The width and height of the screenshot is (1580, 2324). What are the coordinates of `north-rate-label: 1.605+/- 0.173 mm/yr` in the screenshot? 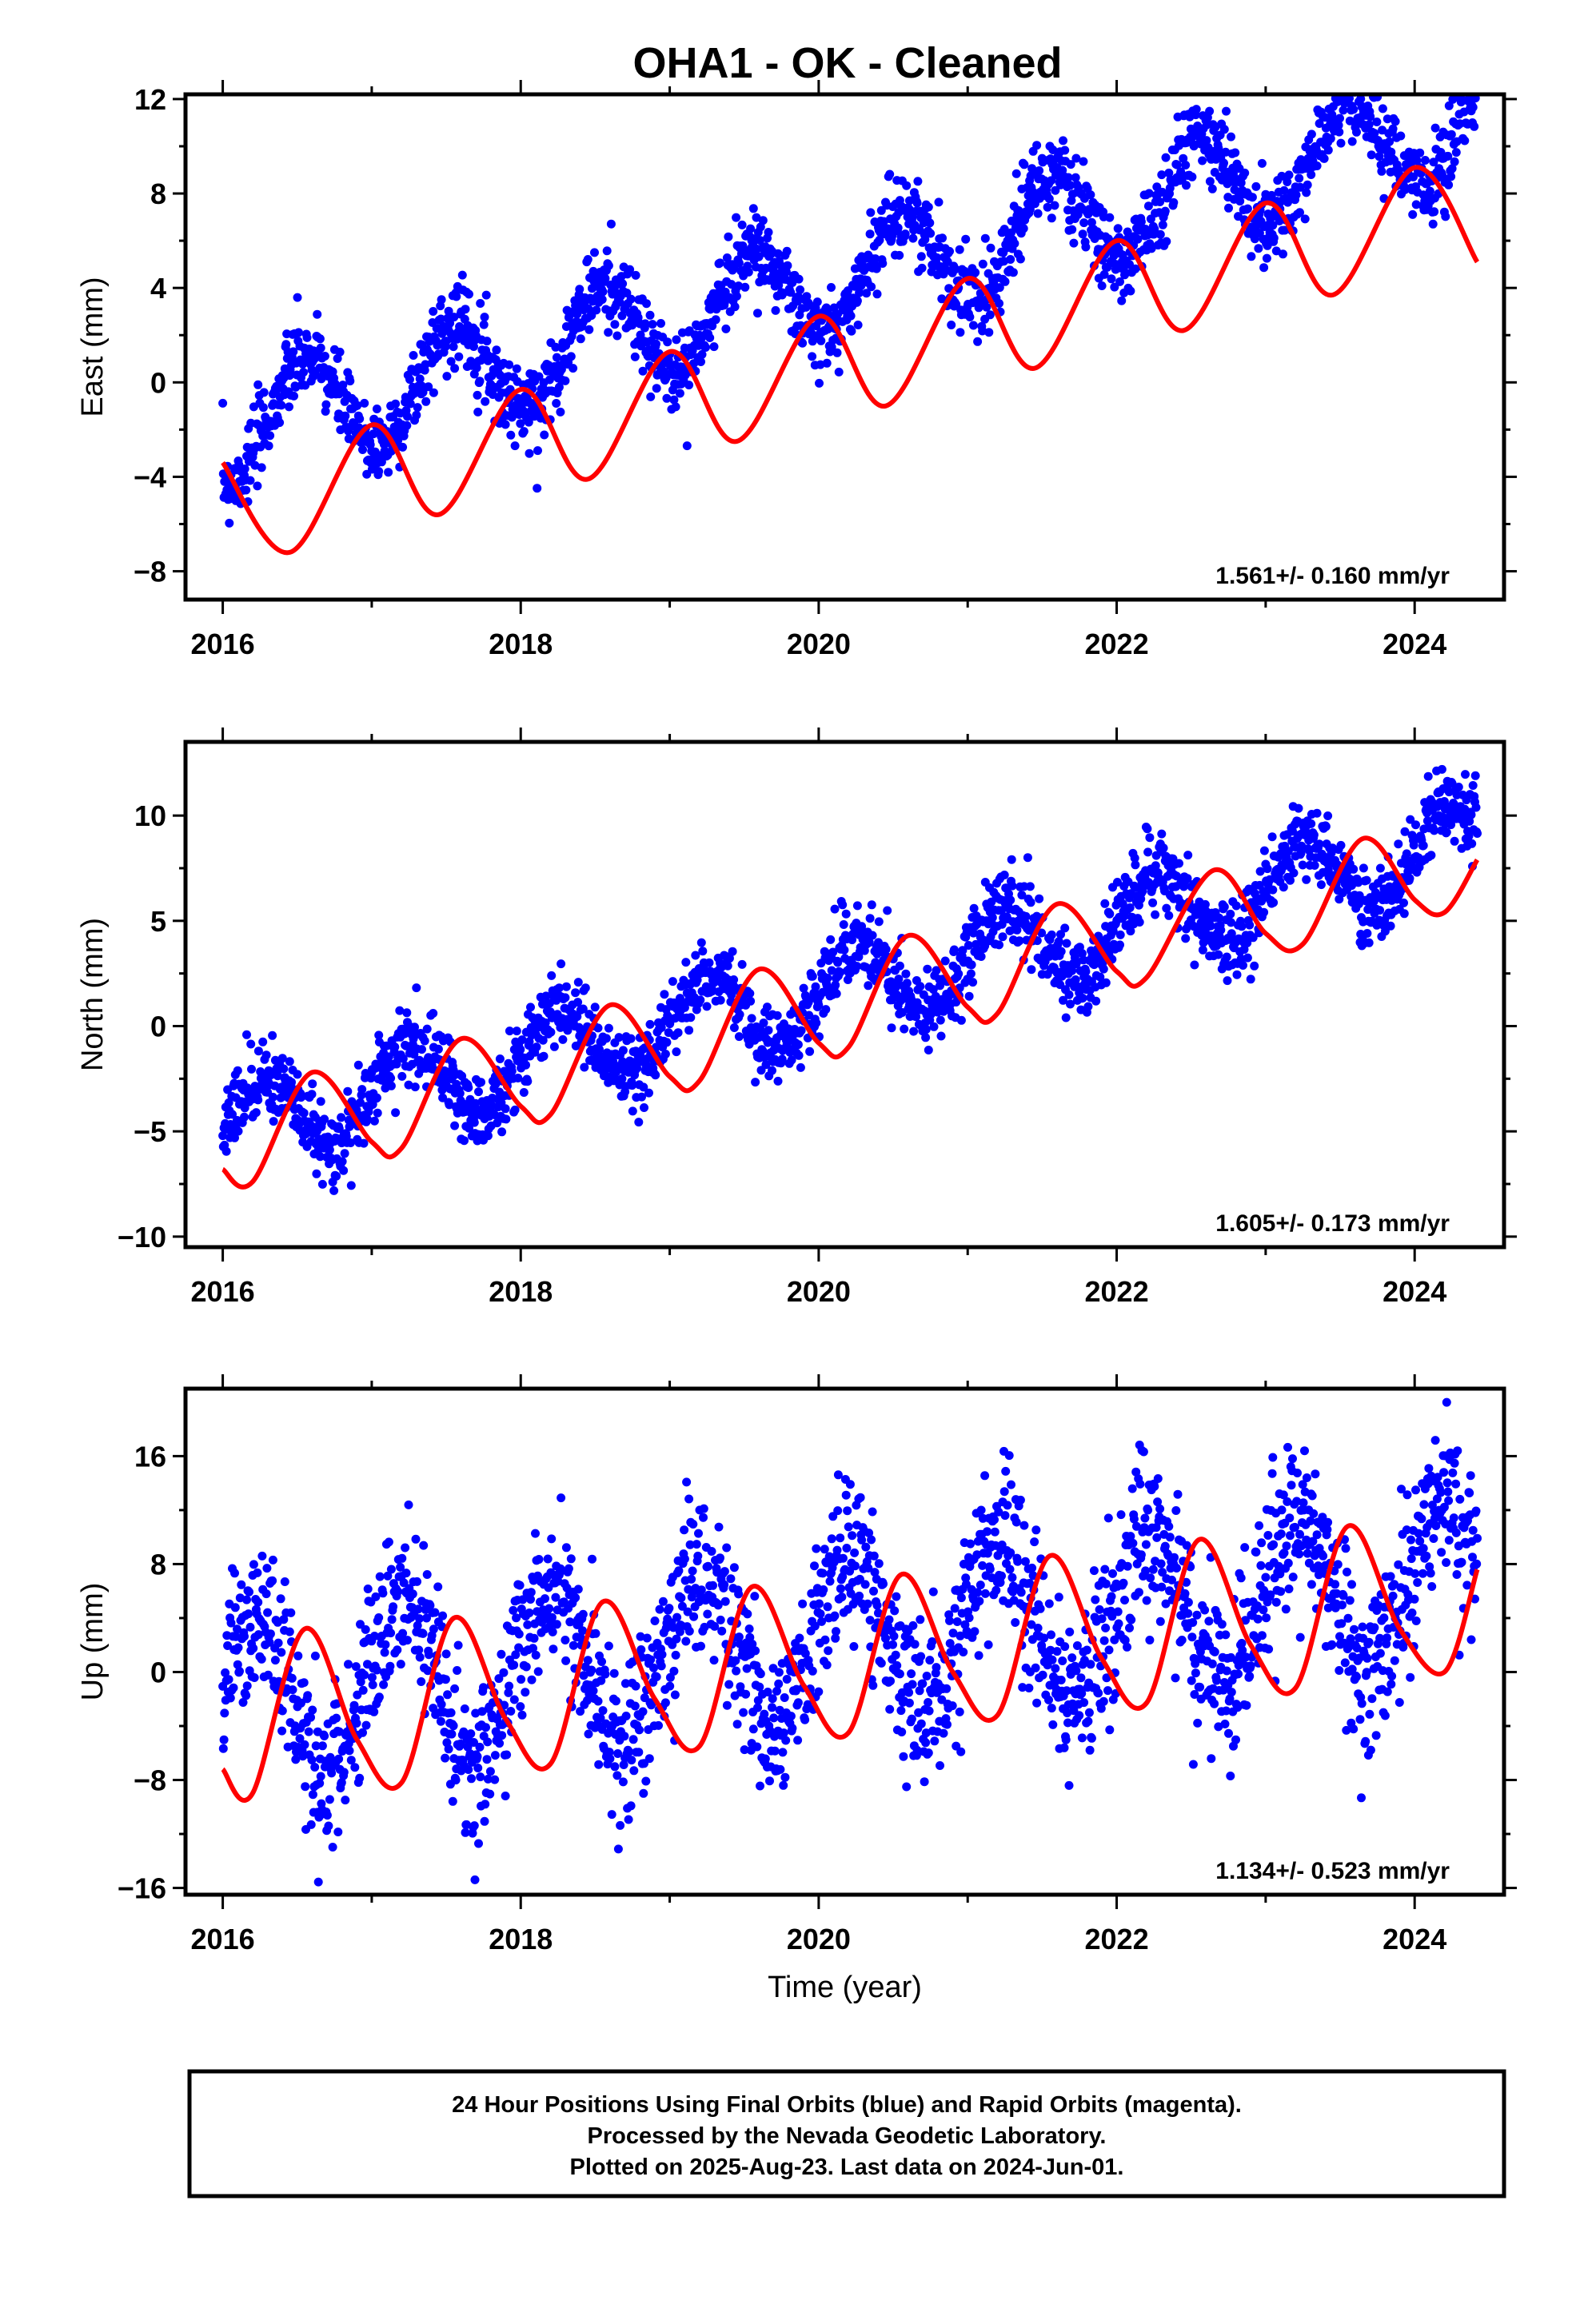 It's located at (1333, 1223).